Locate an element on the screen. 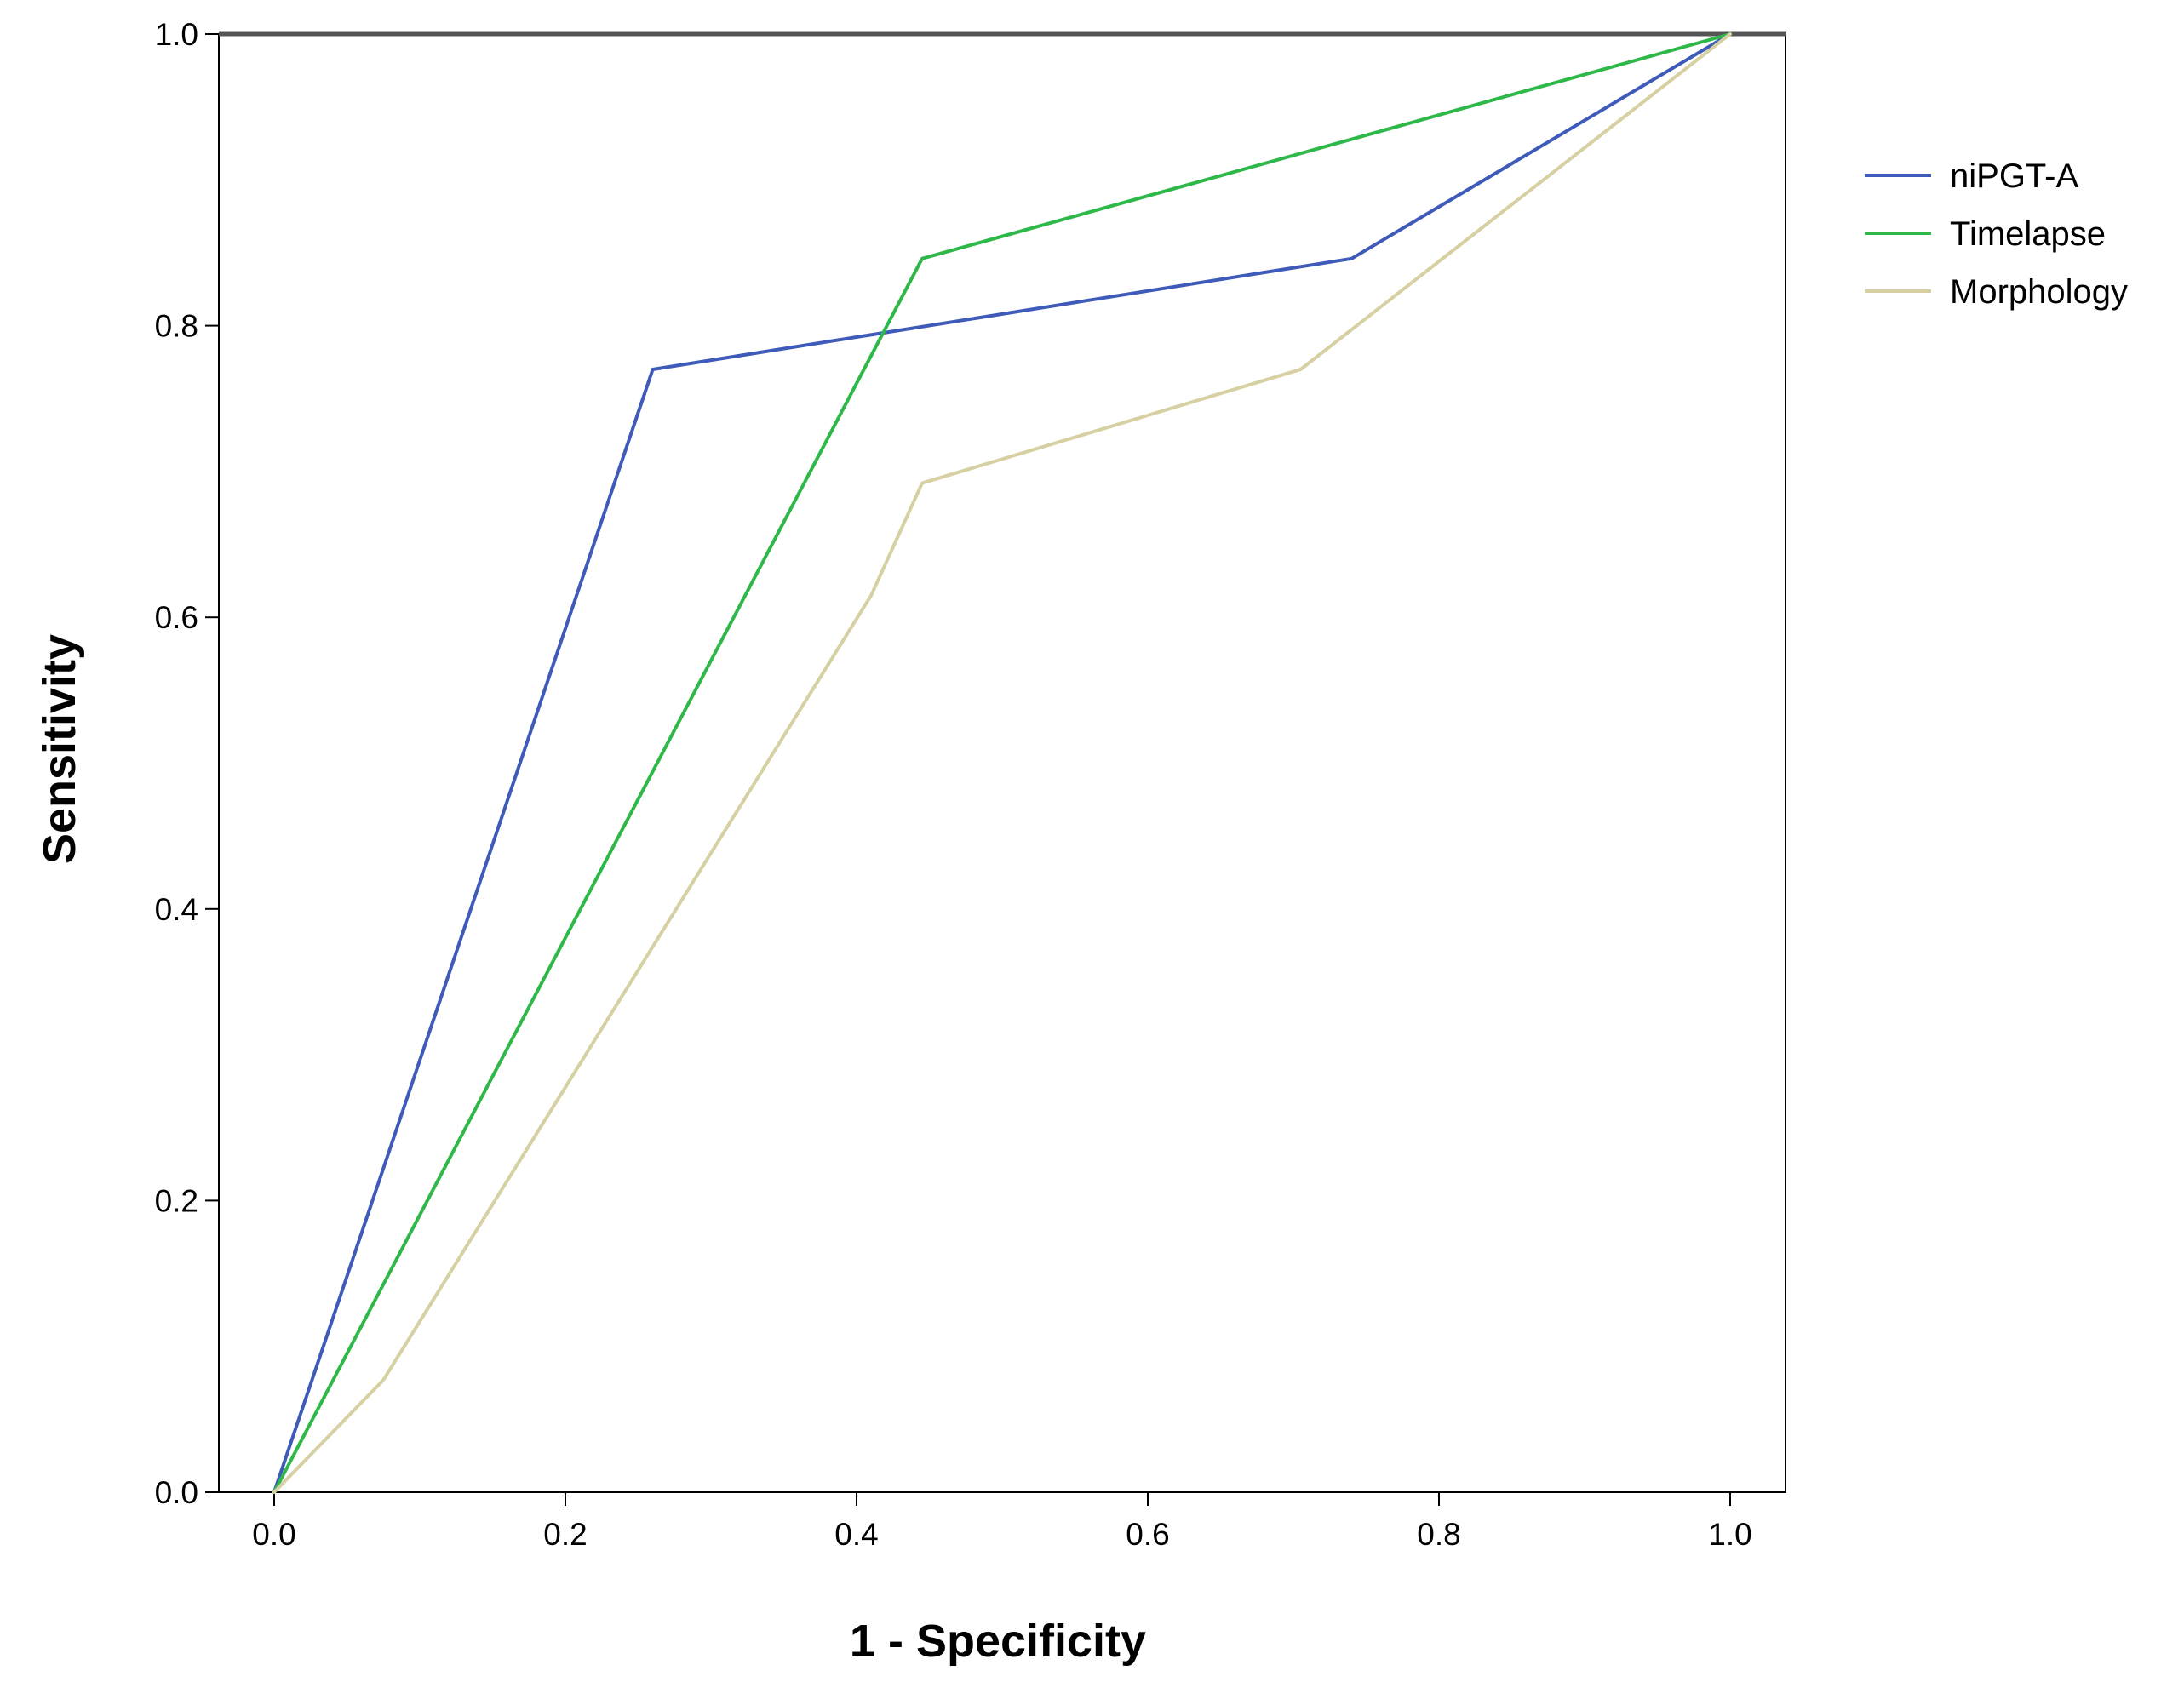 The height and width of the screenshot is (1705, 2184). x-tick-label: 0.8 is located at coordinates (1438, 1534).